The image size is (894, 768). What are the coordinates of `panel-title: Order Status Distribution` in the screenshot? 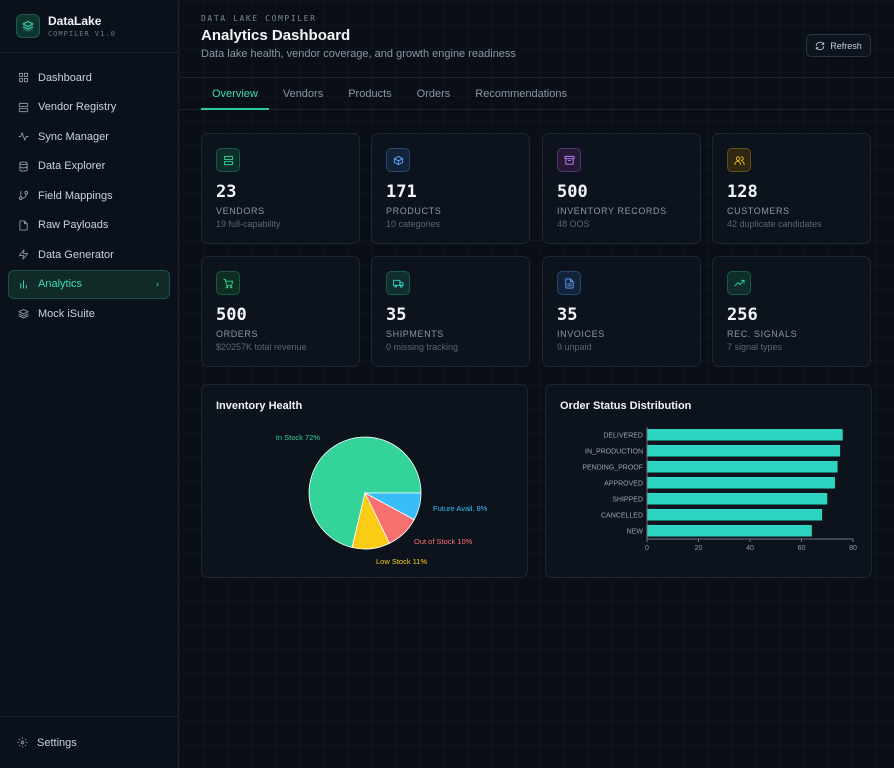 It's located at (626, 406).